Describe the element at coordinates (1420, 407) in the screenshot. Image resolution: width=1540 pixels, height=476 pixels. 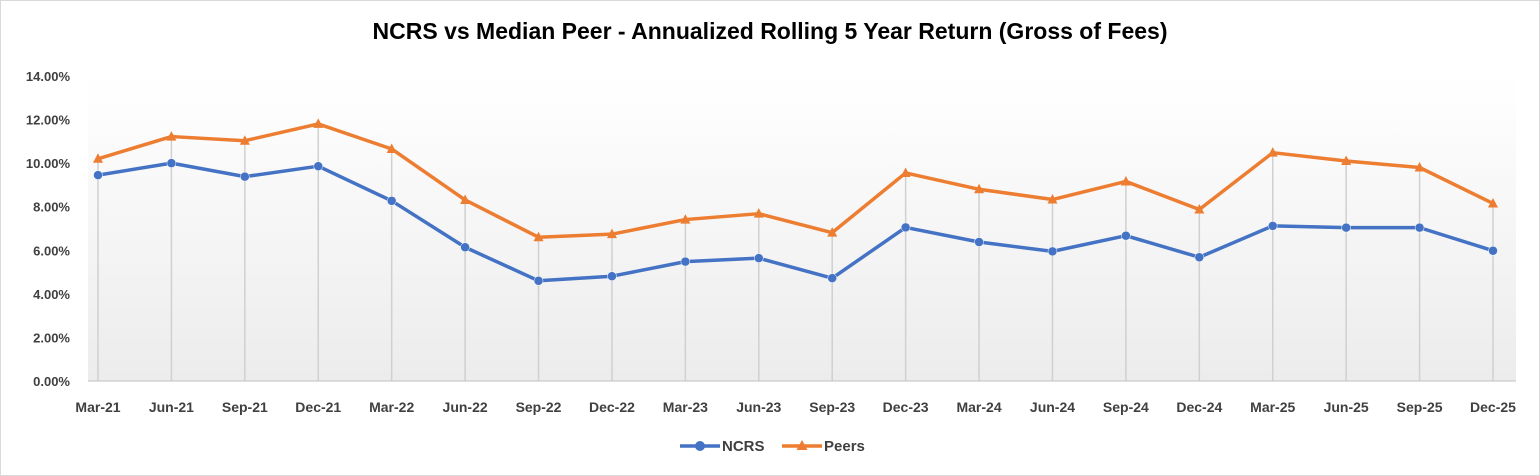
I see `x-tick-label: Sep-25` at that location.